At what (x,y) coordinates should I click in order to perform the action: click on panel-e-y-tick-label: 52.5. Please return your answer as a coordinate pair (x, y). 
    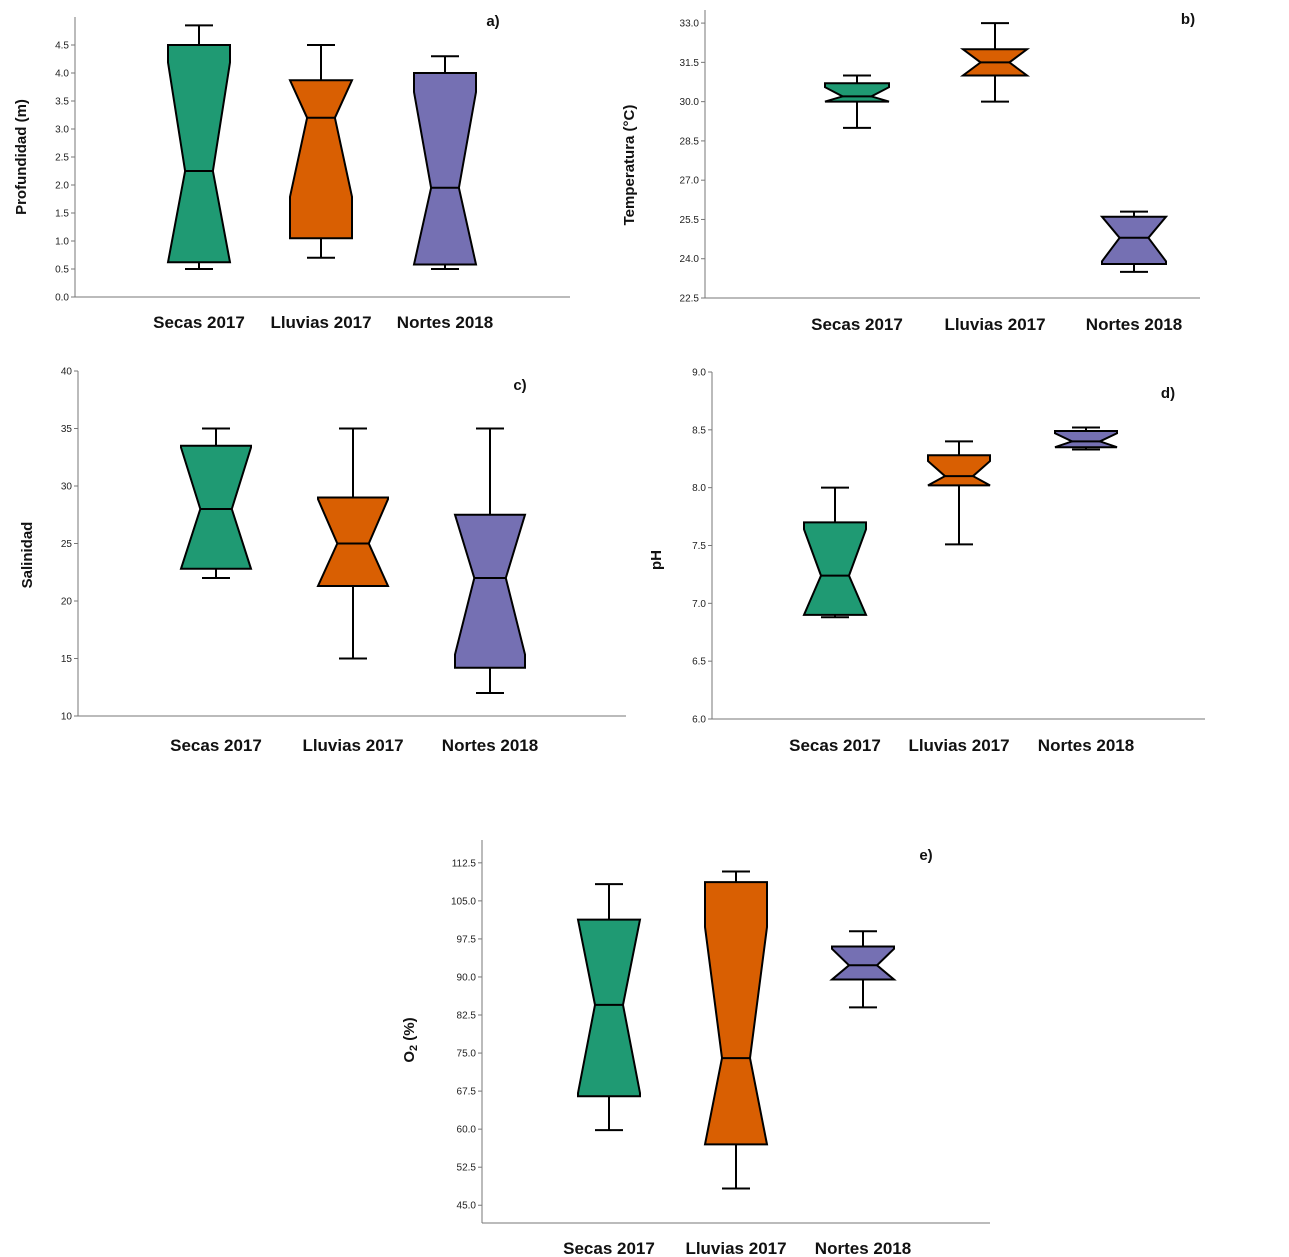
    Looking at the image, I should click on (467, 1168).